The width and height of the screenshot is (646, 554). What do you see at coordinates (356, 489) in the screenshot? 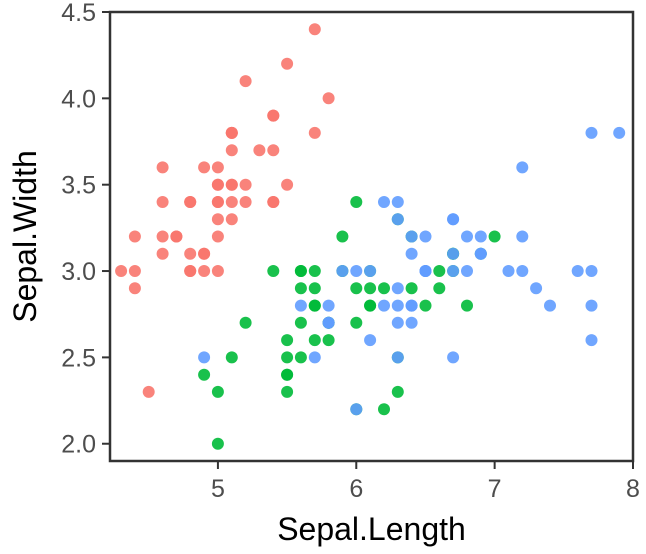
I see `x-tick-label: 6` at bounding box center [356, 489].